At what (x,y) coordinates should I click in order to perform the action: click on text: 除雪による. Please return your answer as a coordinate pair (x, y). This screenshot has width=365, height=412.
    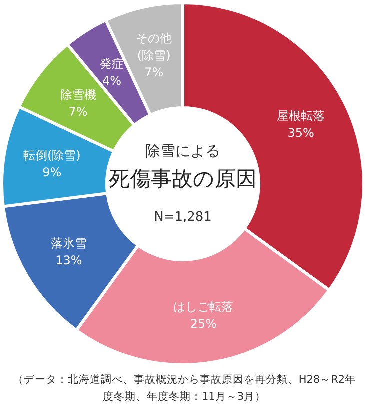
    Looking at the image, I should click on (183, 151).